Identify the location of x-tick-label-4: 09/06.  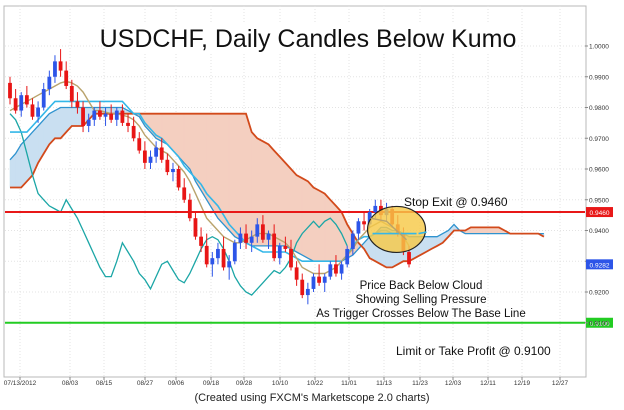
(176, 383).